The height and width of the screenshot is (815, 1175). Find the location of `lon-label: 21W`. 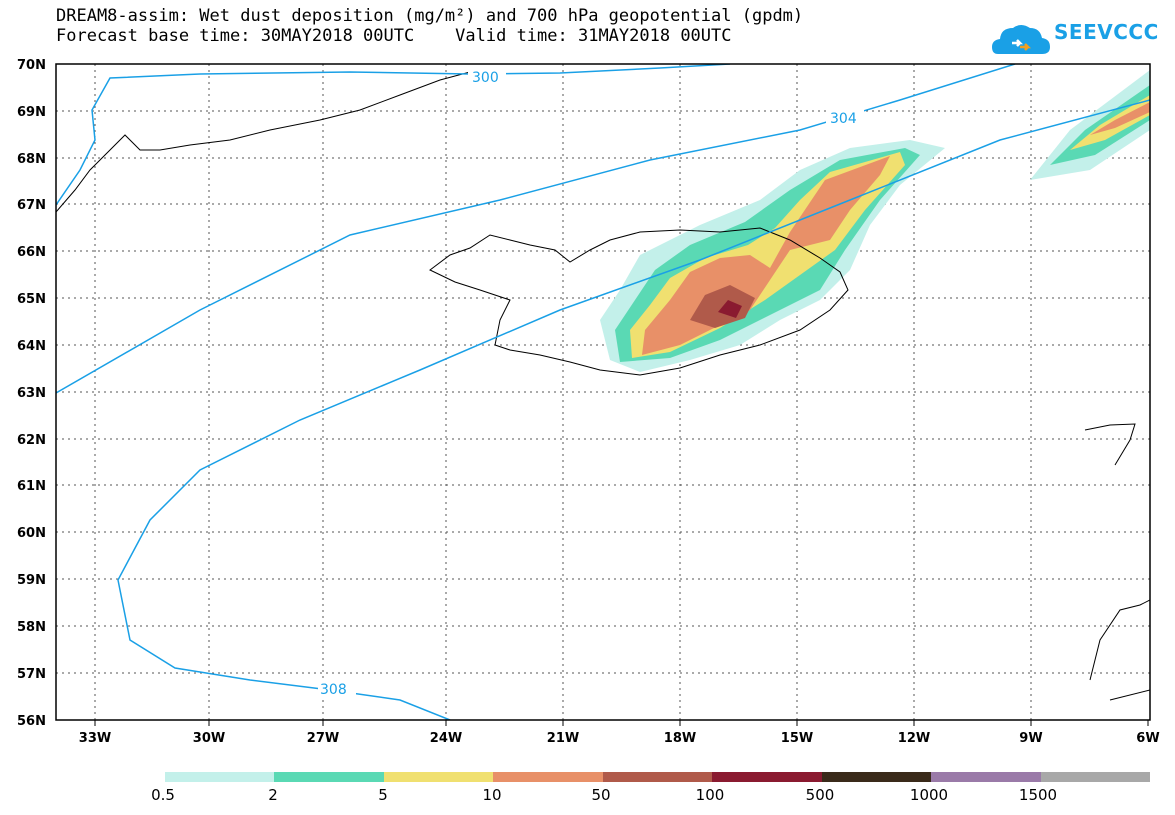

lon-label: 21W is located at coordinates (563, 738).